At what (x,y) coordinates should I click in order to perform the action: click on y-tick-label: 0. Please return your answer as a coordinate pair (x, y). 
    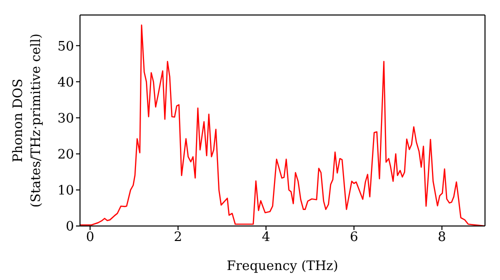
    Looking at the image, I should click on (70, 227).